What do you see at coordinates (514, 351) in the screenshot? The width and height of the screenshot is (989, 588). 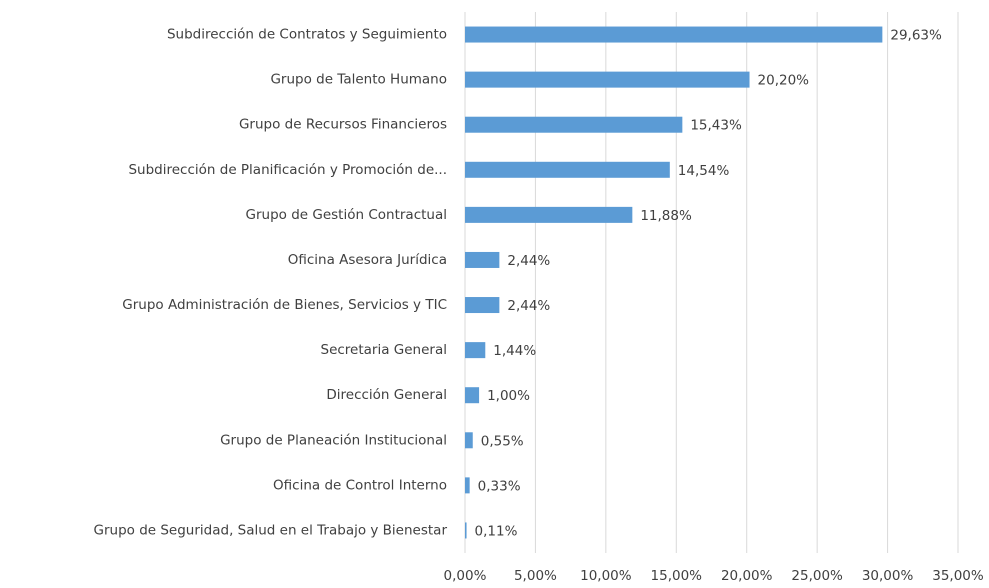 I see `data-label: 1,44%` at bounding box center [514, 351].